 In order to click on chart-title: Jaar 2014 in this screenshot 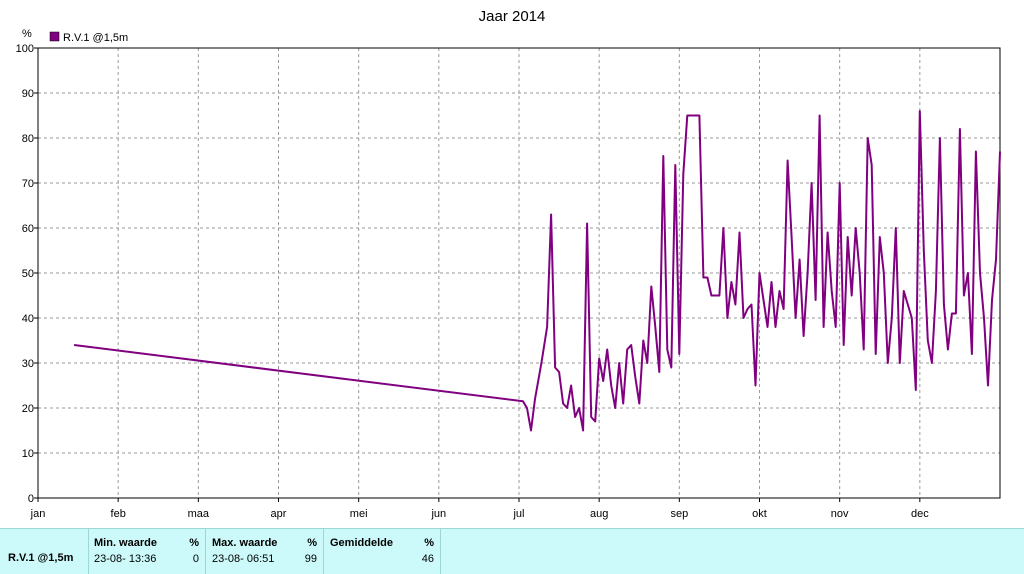, I will do `click(512, 16)`.